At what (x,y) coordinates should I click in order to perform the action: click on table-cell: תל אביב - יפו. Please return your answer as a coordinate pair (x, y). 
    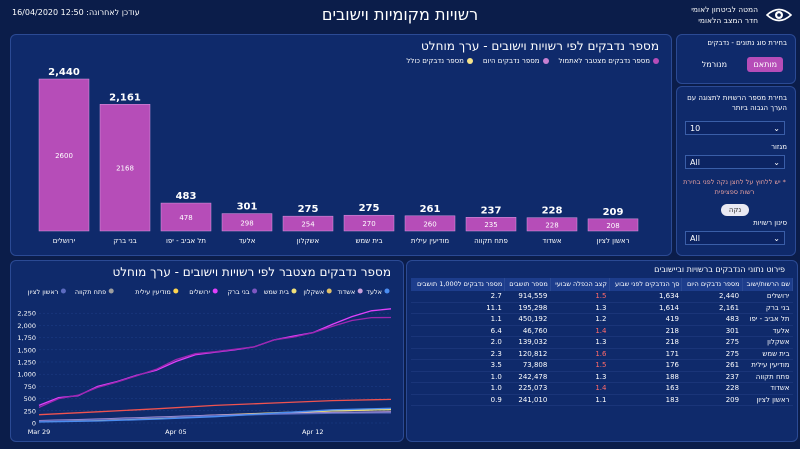
    Looking at the image, I should click on (767, 319).